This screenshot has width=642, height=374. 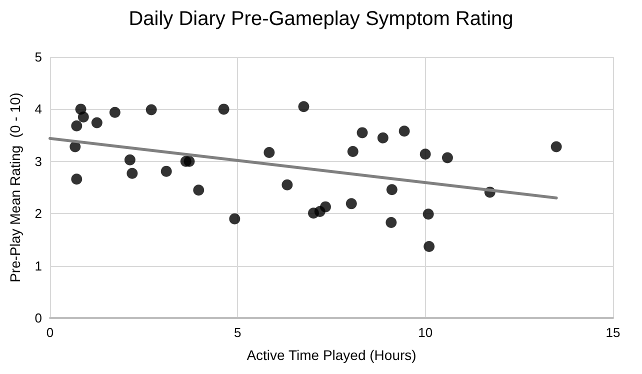 What do you see at coordinates (15, 187) in the screenshot?
I see `y-axis-title: Pre-Play Mean Rating (0 - 10)` at bounding box center [15, 187].